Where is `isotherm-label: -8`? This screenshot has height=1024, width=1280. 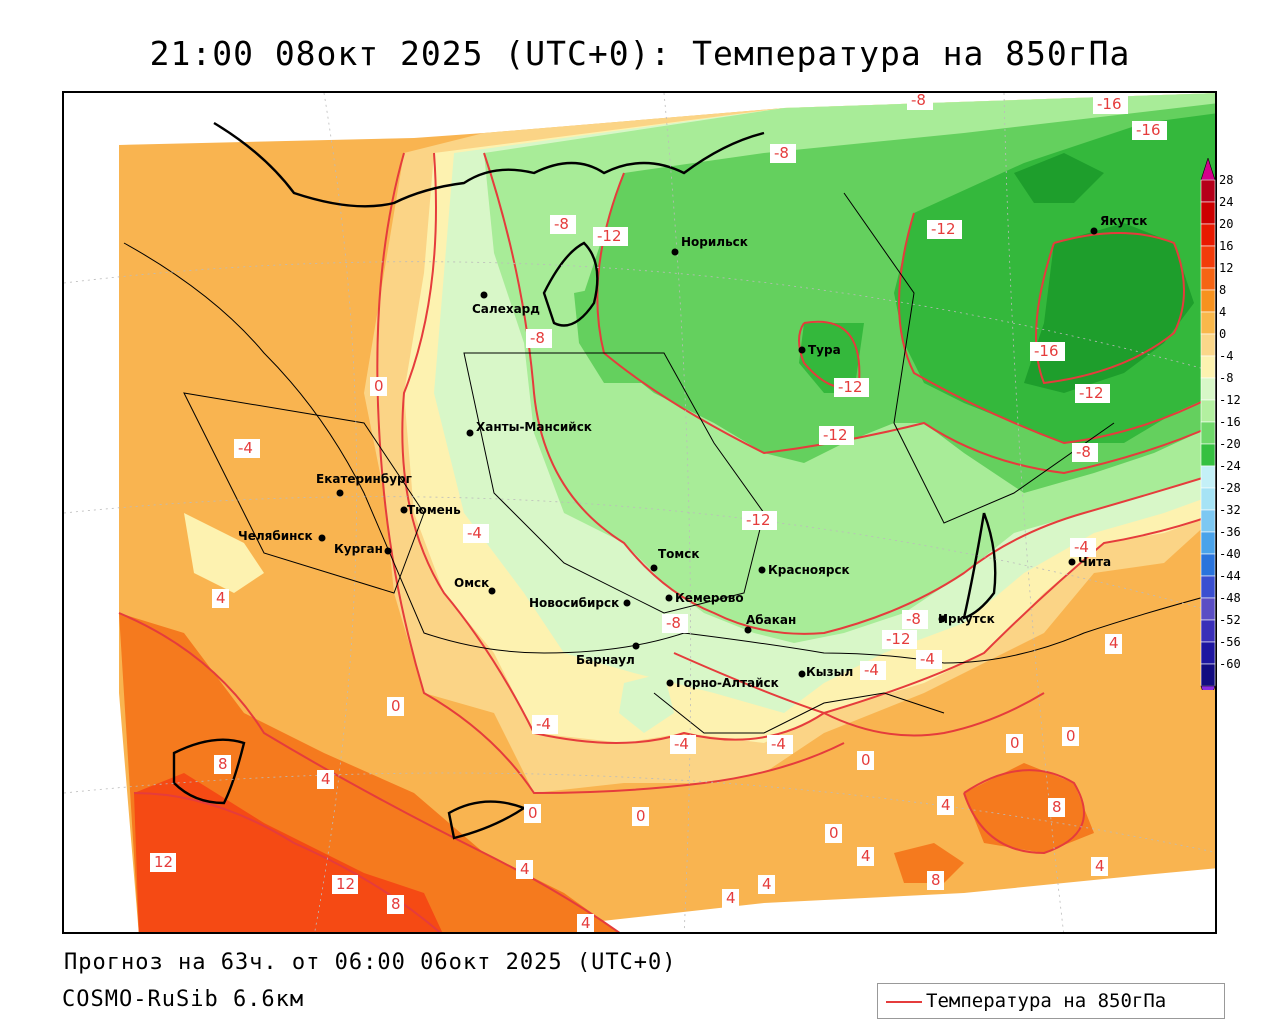 isotherm-label: -8 is located at coordinates (537, 338).